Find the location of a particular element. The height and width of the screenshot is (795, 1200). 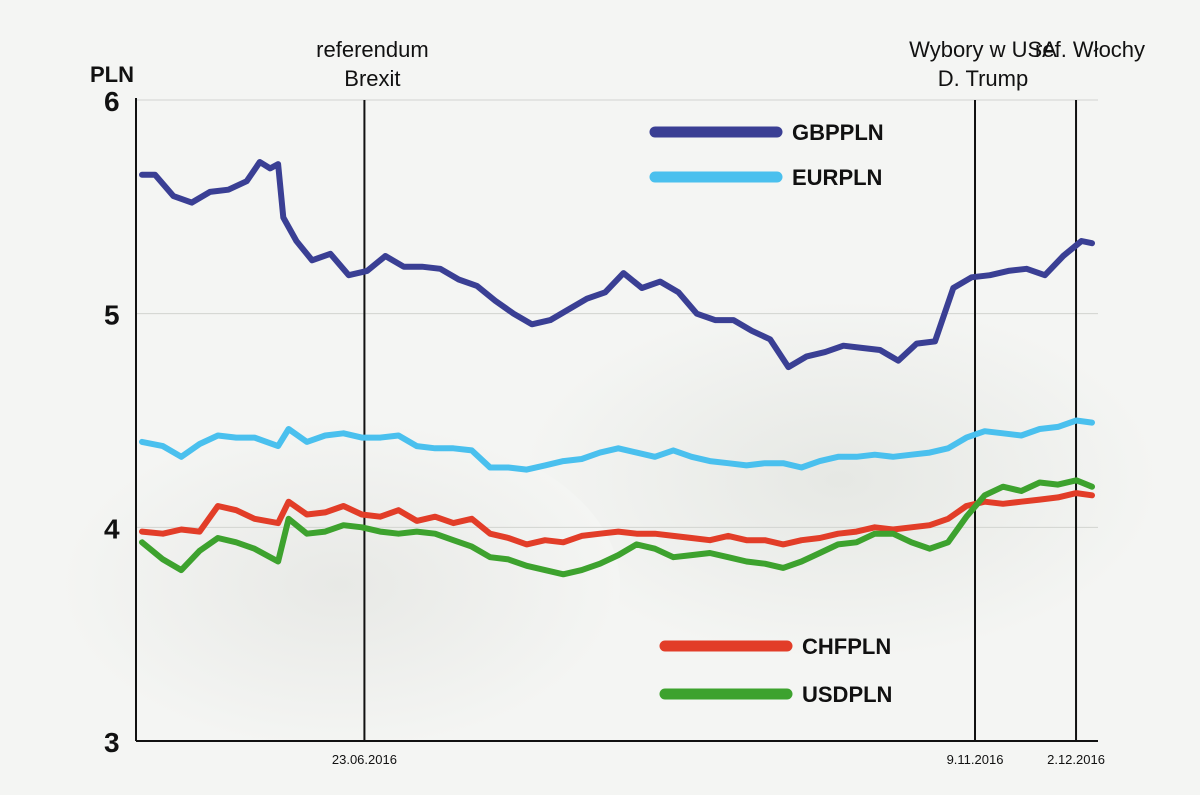

x-tick-label: 2.12.2016 is located at coordinates (1076, 759).